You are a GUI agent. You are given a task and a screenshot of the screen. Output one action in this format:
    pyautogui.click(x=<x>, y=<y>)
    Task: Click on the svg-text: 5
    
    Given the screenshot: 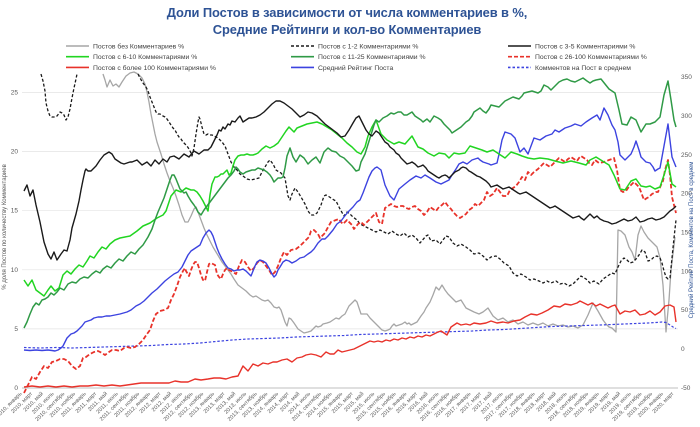 What is the action you would take?
    pyautogui.click(x=16, y=329)
    